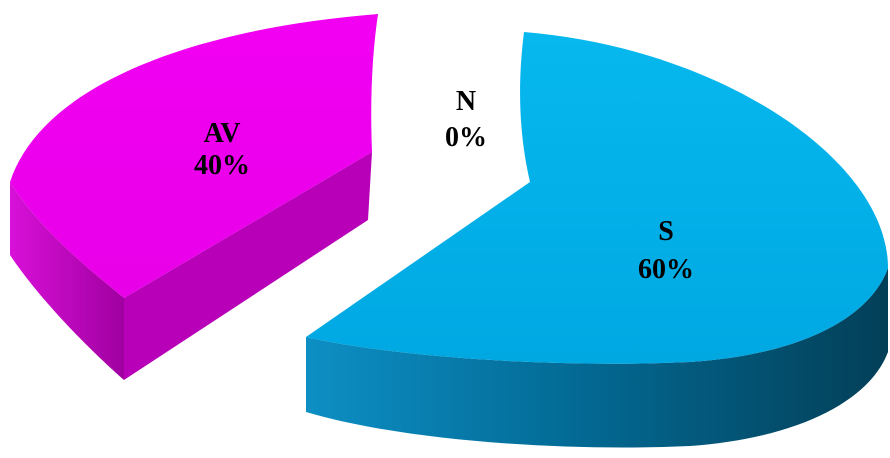 This screenshot has width=890, height=458. What do you see at coordinates (666, 231) in the screenshot?
I see `label-s-name: S` at bounding box center [666, 231].